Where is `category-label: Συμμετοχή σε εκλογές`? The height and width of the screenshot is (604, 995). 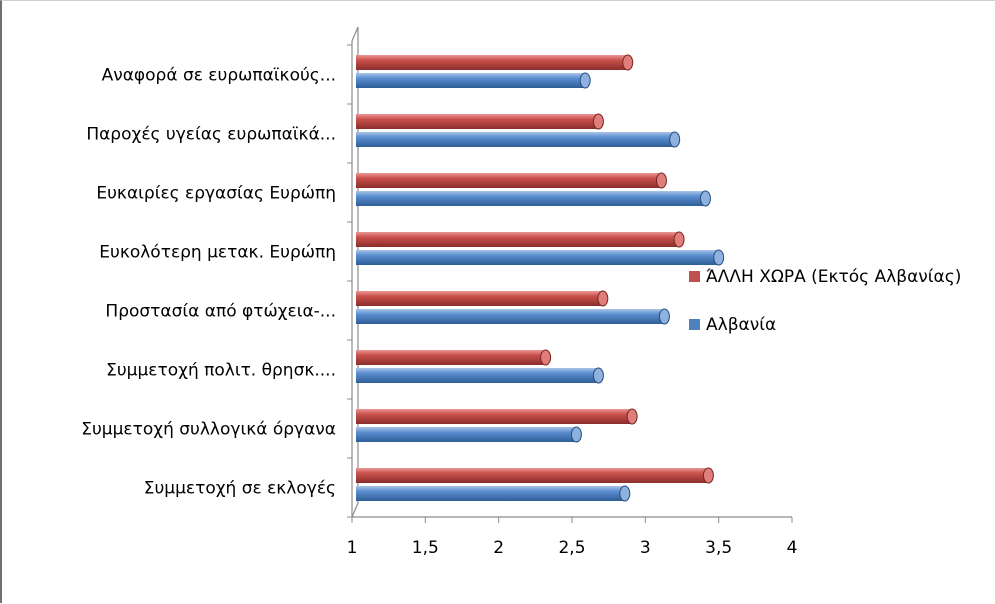
category-label: Συμμετοχή σε εκλογές is located at coordinates (240, 489).